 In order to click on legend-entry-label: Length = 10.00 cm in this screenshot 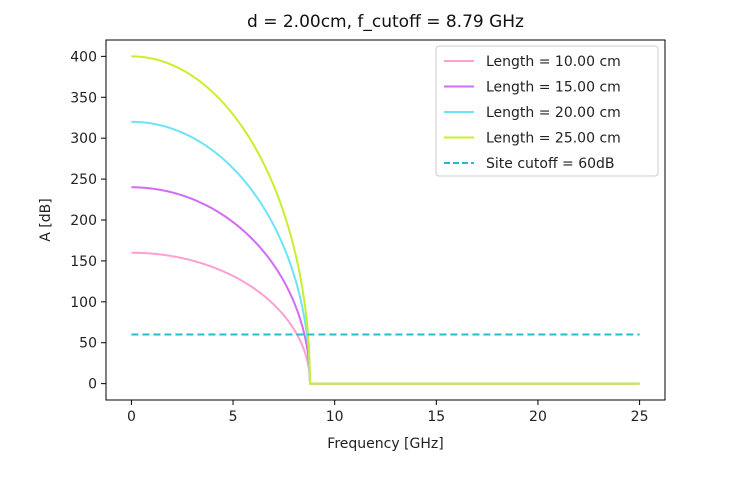, I will do `click(553, 62)`.